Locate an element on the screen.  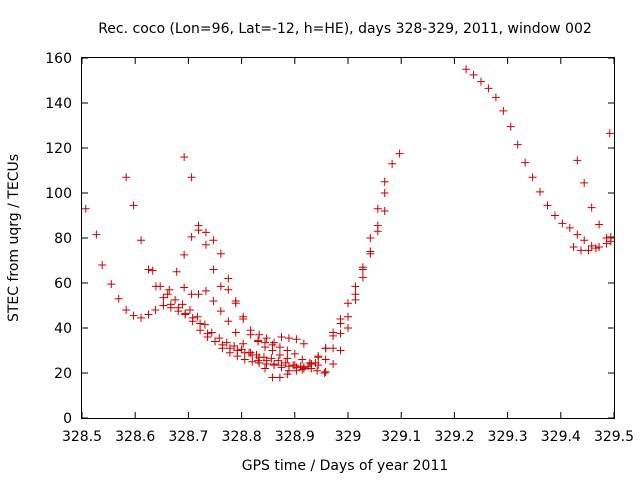
x-tick-label: 328.8 is located at coordinates (242, 437).